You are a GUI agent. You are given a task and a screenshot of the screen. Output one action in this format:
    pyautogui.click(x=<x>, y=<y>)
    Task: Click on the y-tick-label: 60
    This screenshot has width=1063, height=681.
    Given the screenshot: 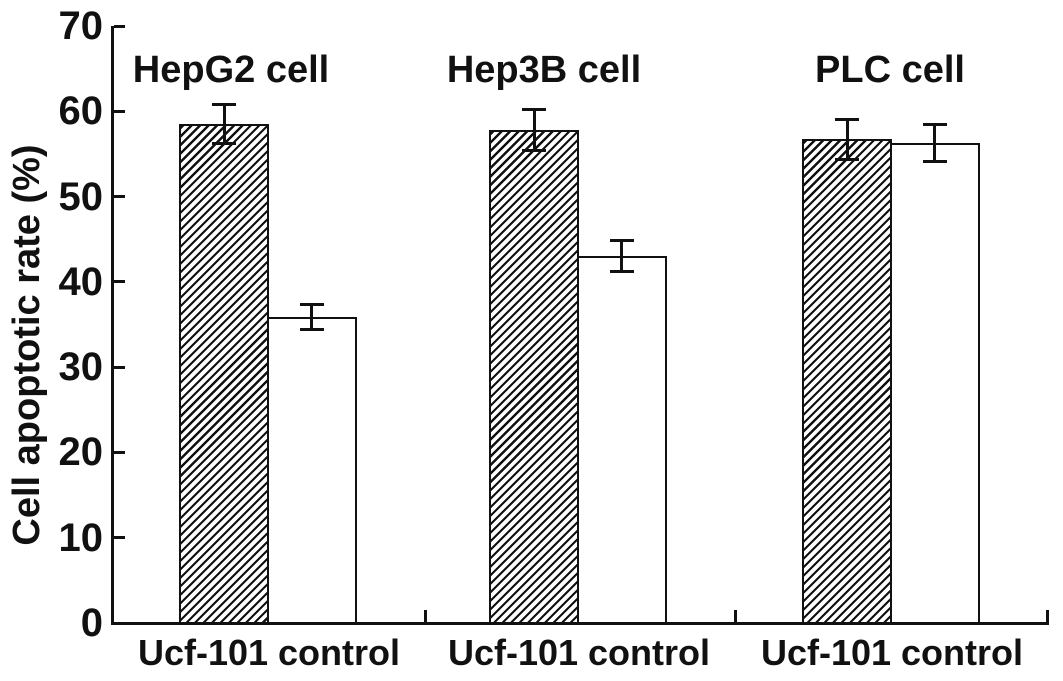 What is the action you would take?
    pyautogui.click(x=81, y=111)
    